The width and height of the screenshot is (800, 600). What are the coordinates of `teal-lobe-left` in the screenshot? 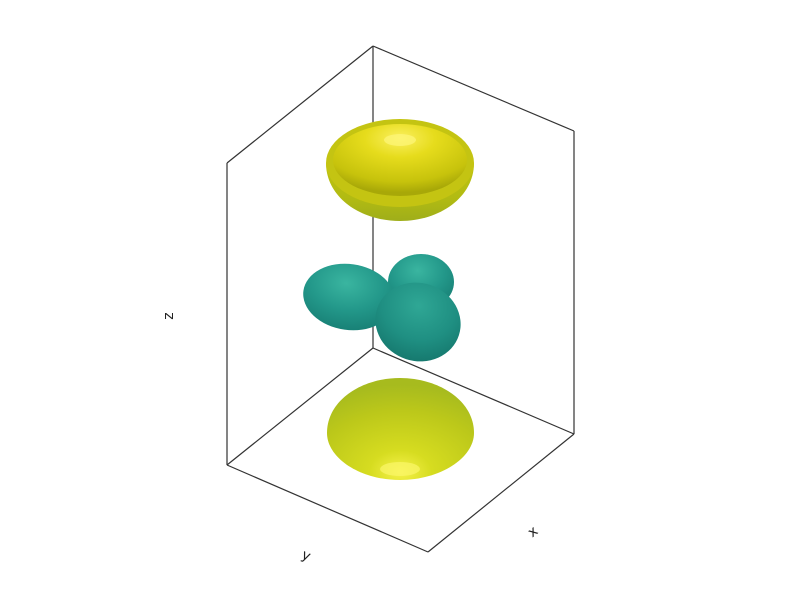 It's located at (349, 297).